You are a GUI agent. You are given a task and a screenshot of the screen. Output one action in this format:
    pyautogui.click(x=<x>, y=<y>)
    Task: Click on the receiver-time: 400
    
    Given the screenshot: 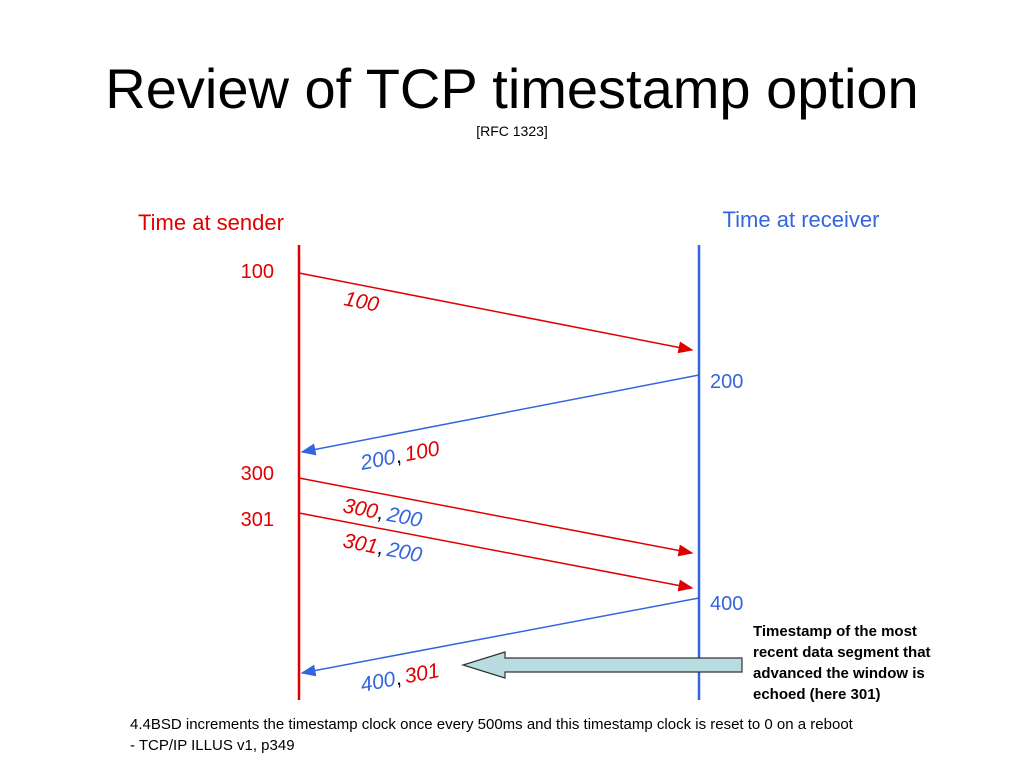 What is the action you would take?
    pyautogui.click(x=726, y=604)
    